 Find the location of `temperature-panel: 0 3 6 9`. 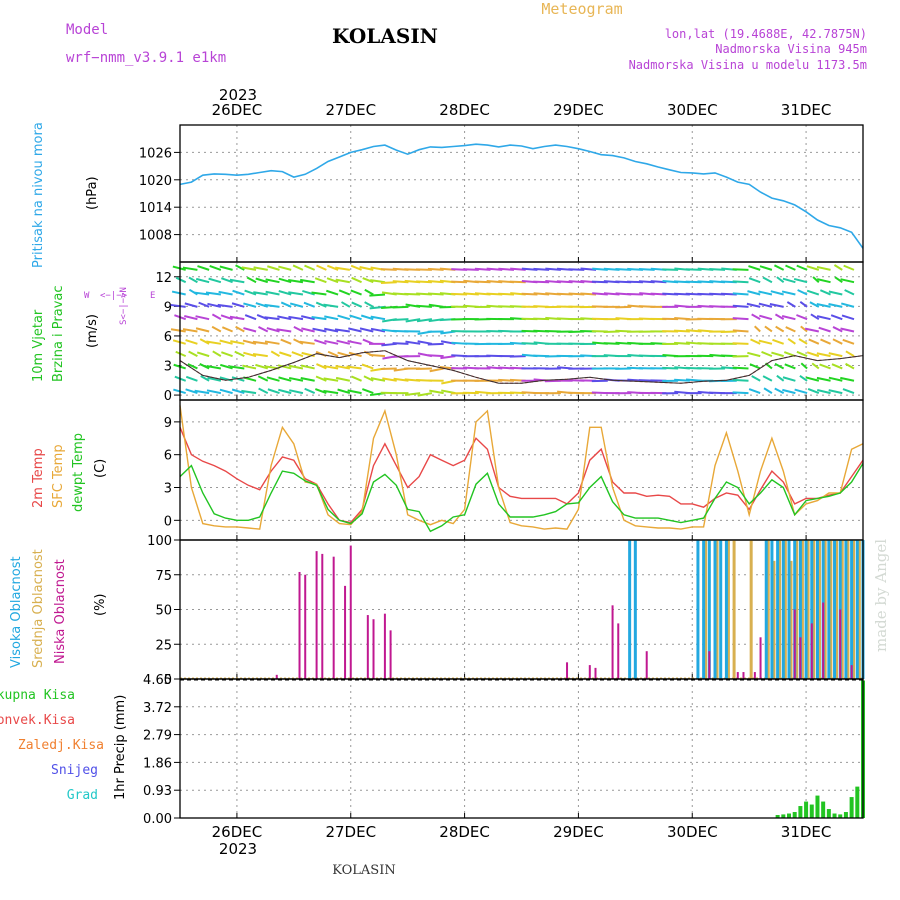

temperature-panel: 0 3 6 9 is located at coordinates (514, 470).